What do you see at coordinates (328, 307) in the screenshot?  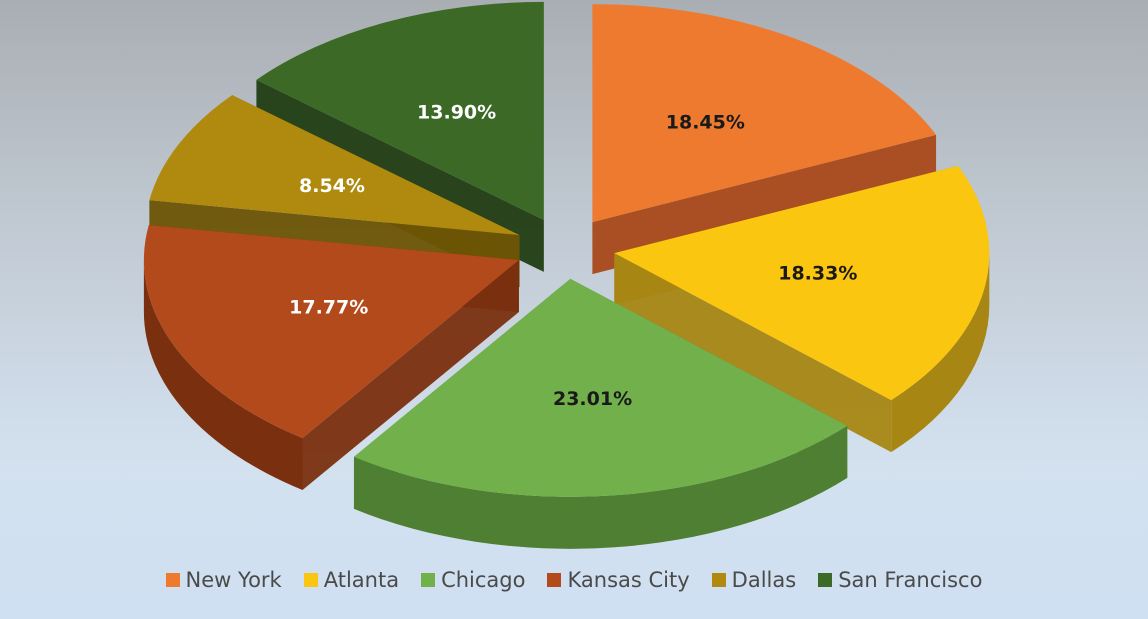 I see `slice-label-kansas-city: 17.77%` at bounding box center [328, 307].